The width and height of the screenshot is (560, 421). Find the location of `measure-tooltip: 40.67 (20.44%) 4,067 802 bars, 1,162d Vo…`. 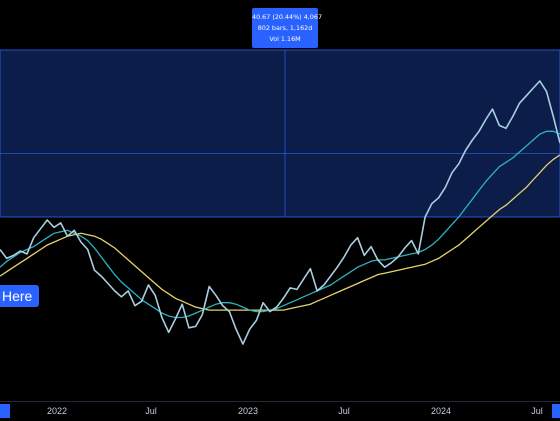

measure-tooltip: 40.67 (20.44%) 4,067 802 bars, 1,162d Vo… is located at coordinates (287, 28).